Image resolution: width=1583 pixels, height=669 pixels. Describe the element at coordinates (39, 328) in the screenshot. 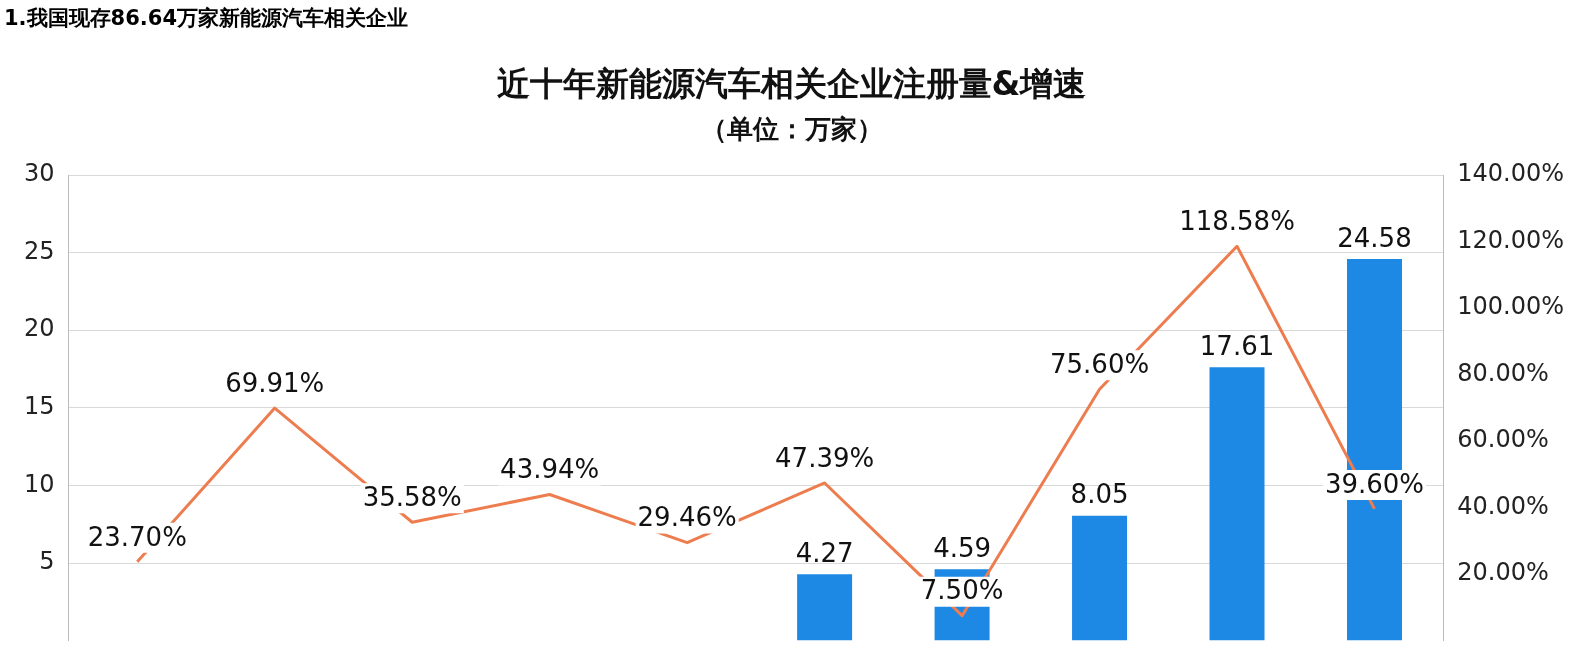

I see `y-tick-label: 20` at that location.